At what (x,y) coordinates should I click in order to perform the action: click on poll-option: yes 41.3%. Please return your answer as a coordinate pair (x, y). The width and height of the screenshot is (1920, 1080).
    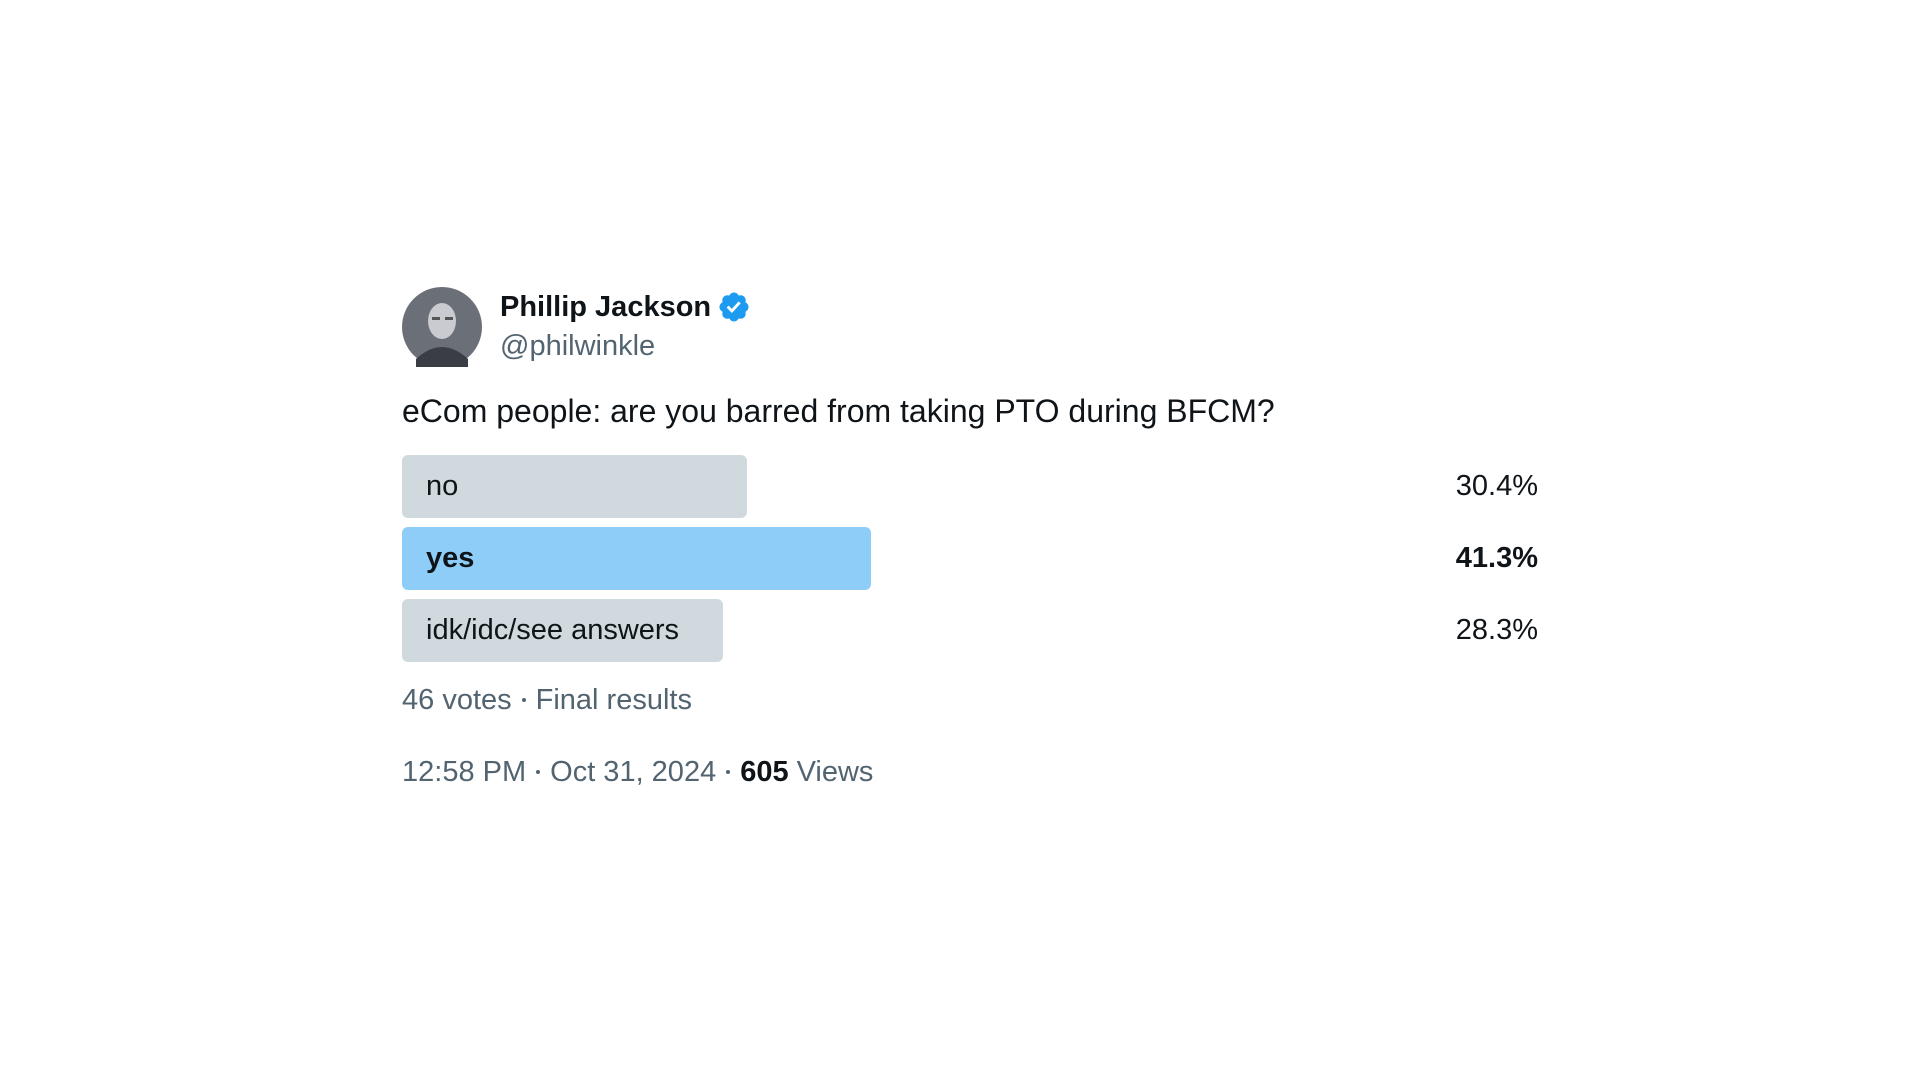
    Looking at the image, I should click on (970, 558).